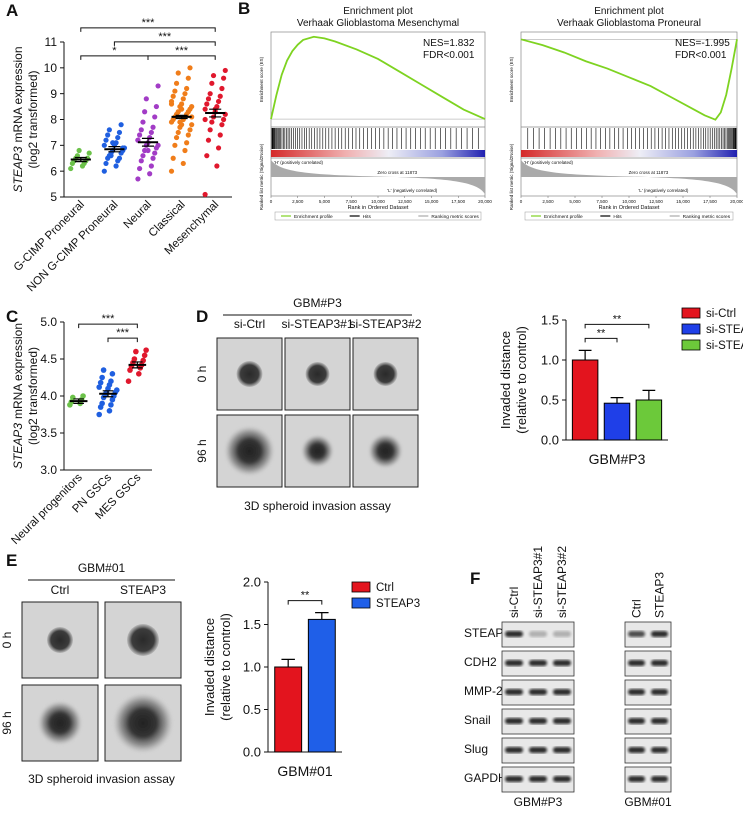 The height and width of the screenshot is (815, 743). I want to click on legend-swatch, so click(691, 329).